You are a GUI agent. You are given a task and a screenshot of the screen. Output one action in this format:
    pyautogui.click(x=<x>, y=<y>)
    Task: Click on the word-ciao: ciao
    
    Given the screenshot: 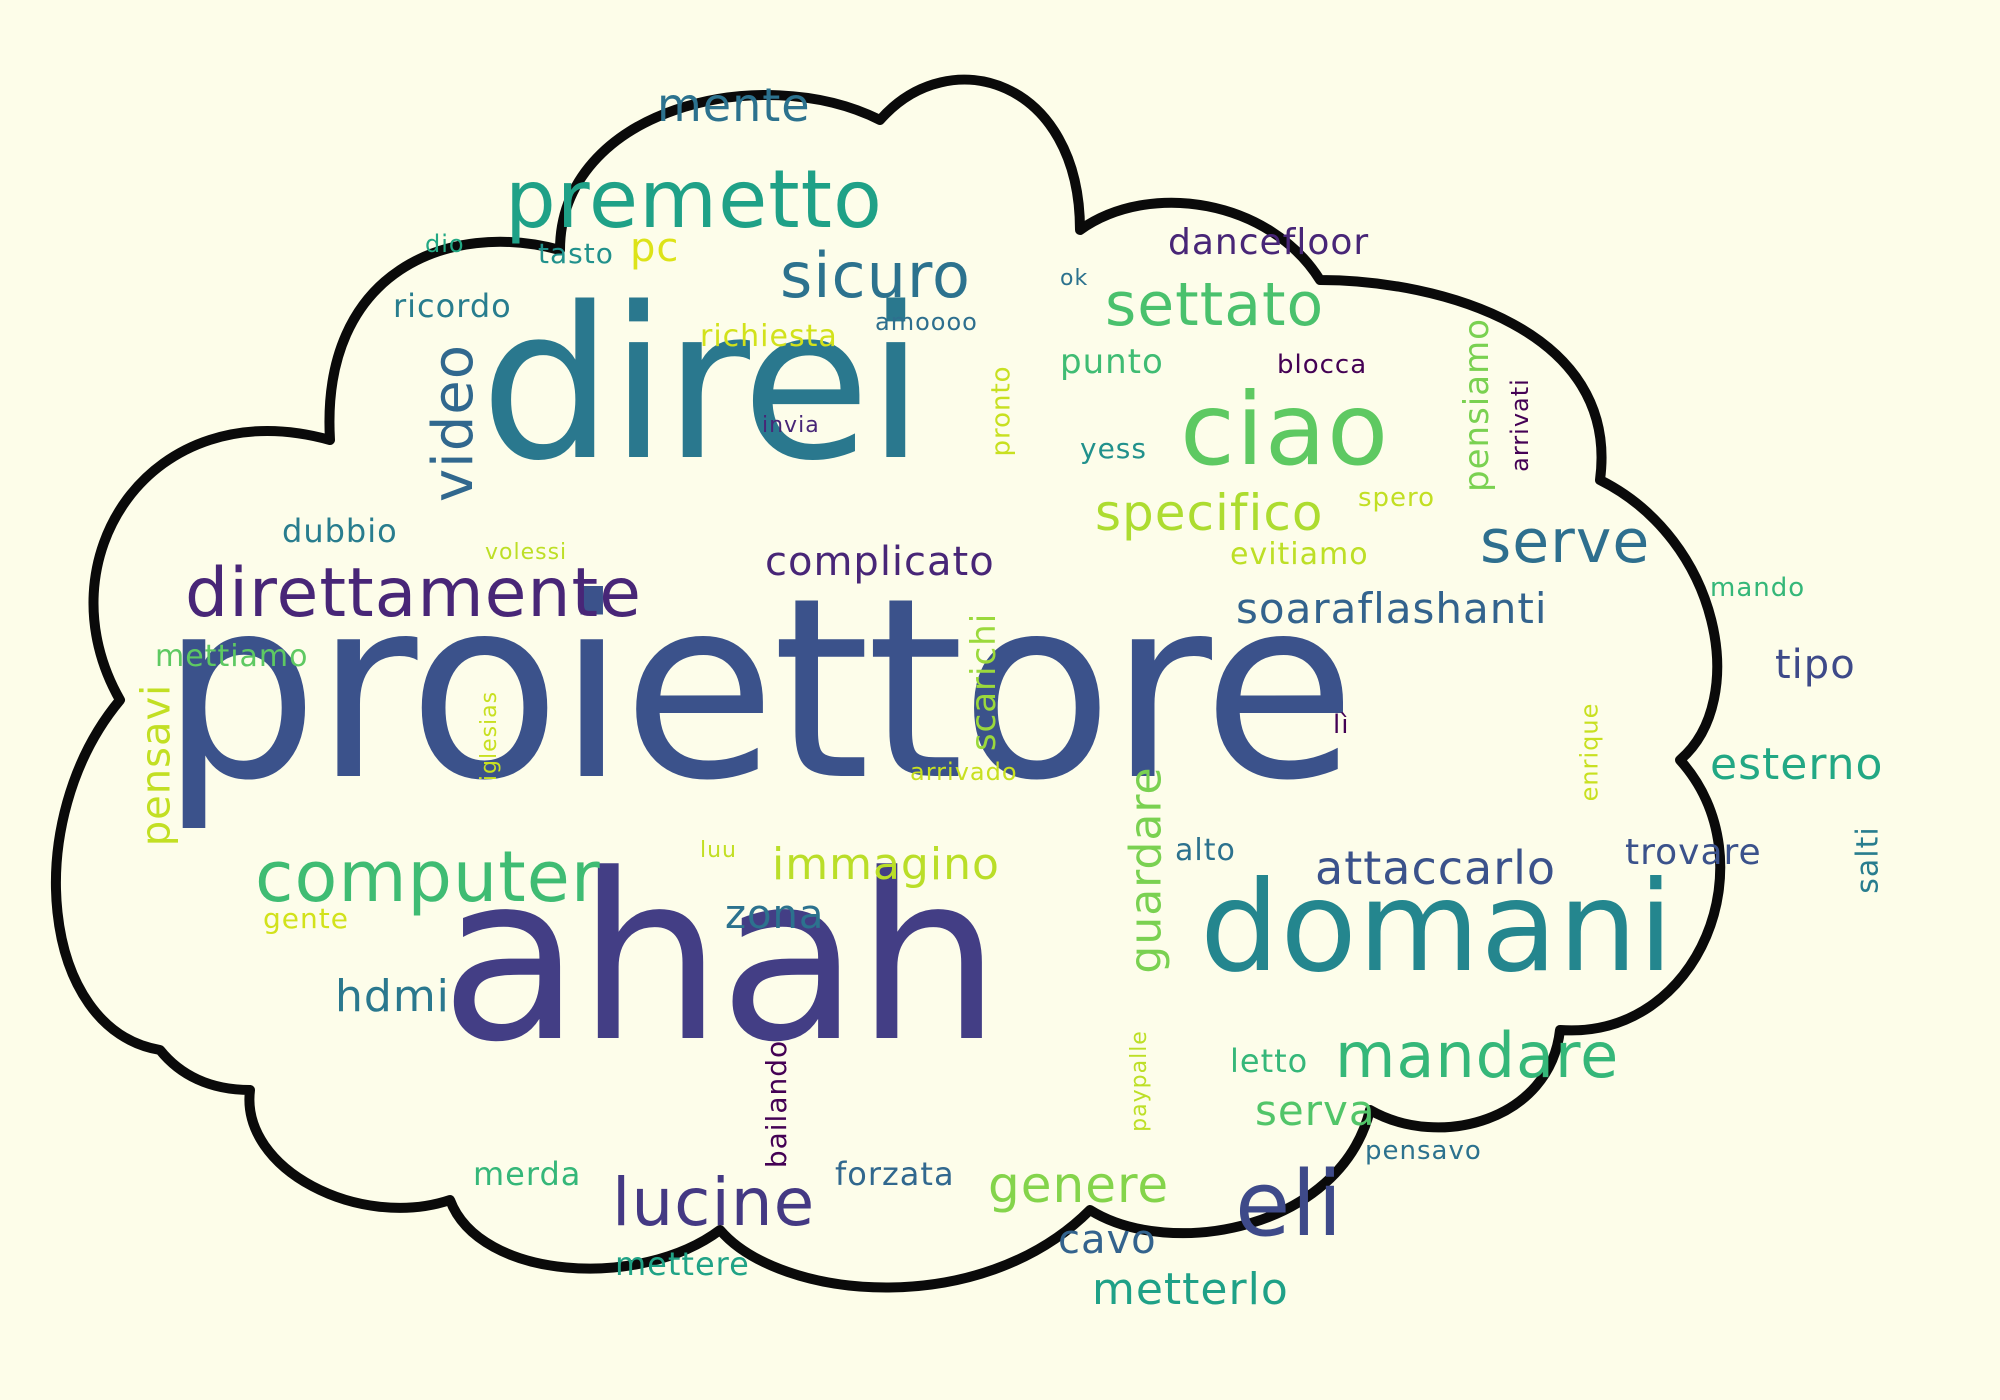 What is the action you would take?
    pyautogui.click(x=1285, y=429)
    